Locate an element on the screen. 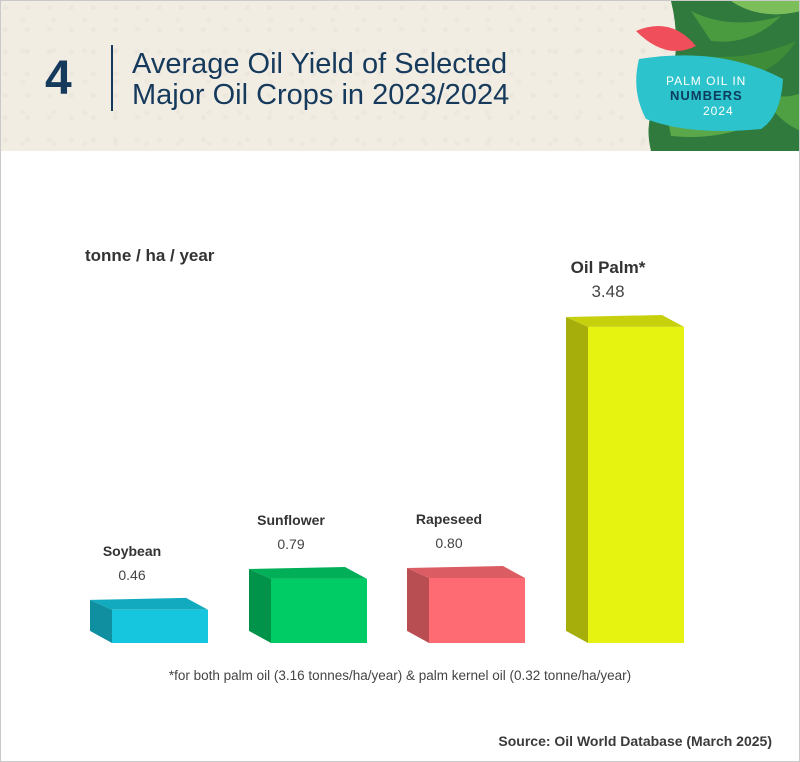  bar-rapeseed is located at coordinates (466, 604).